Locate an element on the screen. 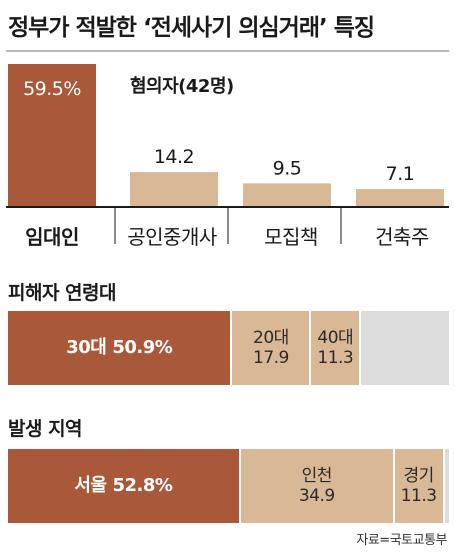 This screenshot has width=455, height=552. bar-value-label-0: 59.5% is located at coordinates (52, 89).